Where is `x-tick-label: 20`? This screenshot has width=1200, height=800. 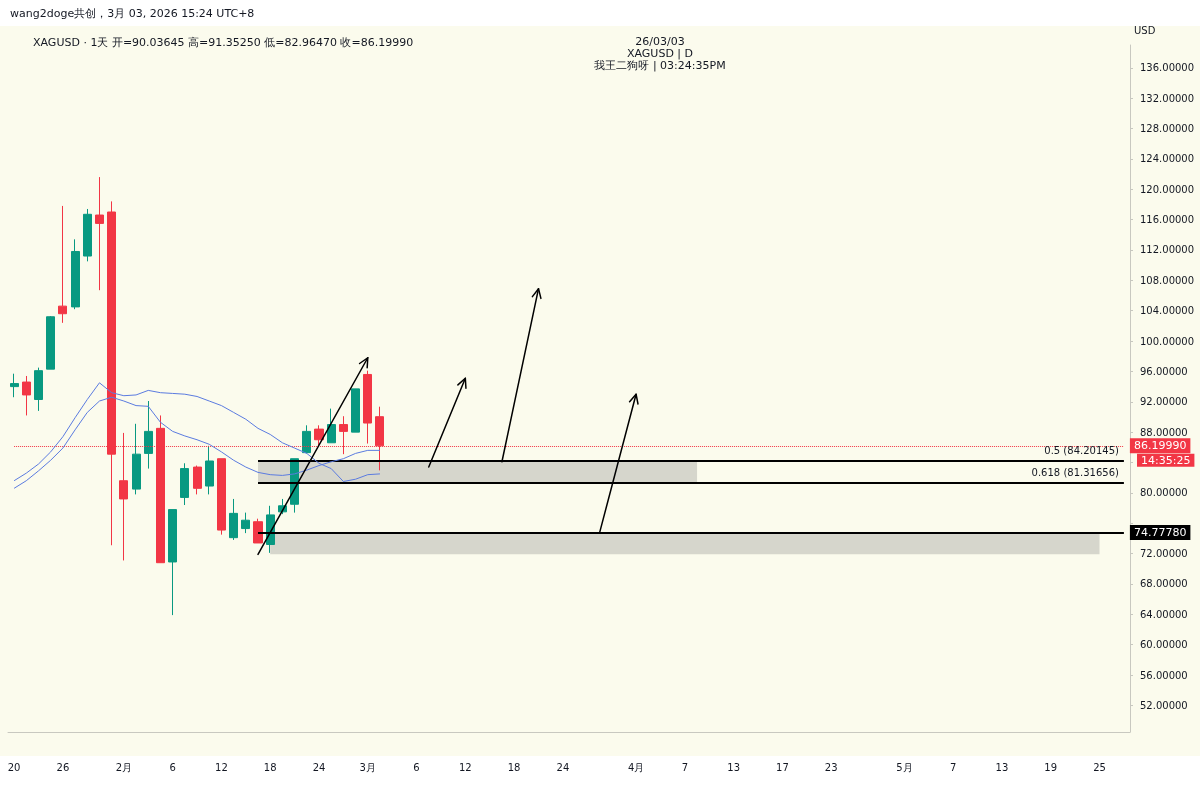
x-tick-label: 20 is located at coordinates (14, 767).